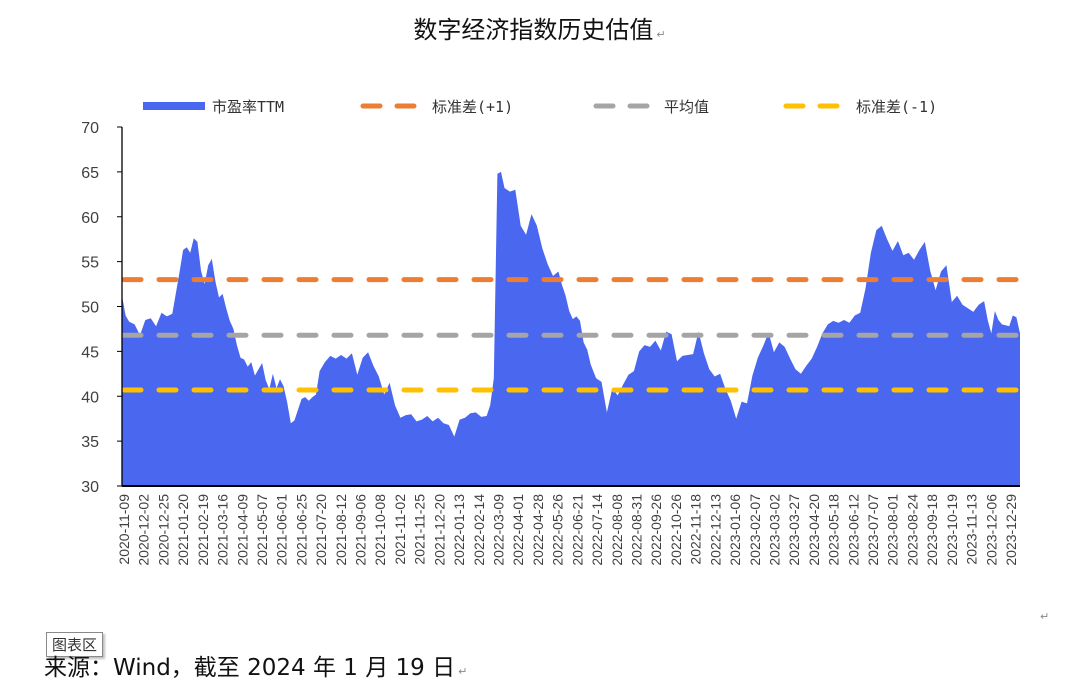  Describe the element at coordinates (90, 487) in the screenshot. I see `y-tick-label: 30` at that location.